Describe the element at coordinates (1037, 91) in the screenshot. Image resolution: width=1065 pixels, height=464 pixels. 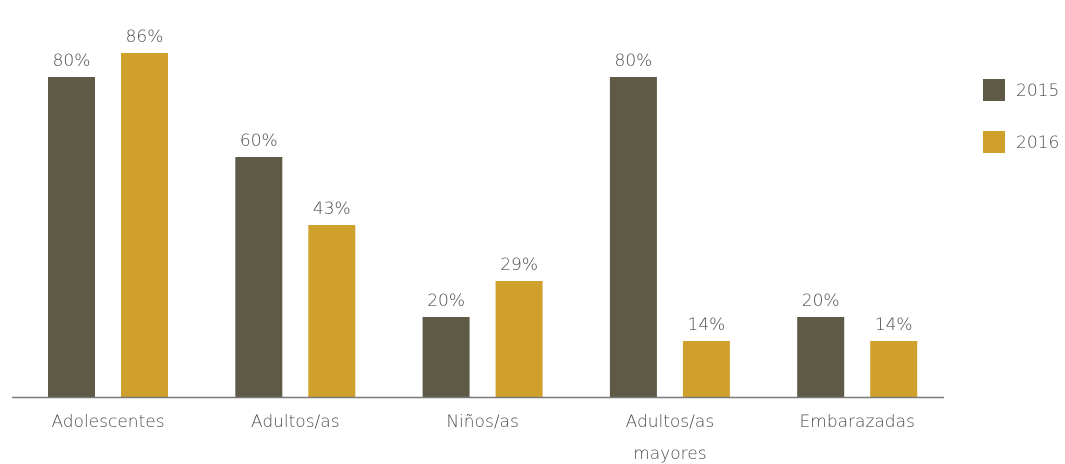
I see `legend-label-2015: 2015` at that location.